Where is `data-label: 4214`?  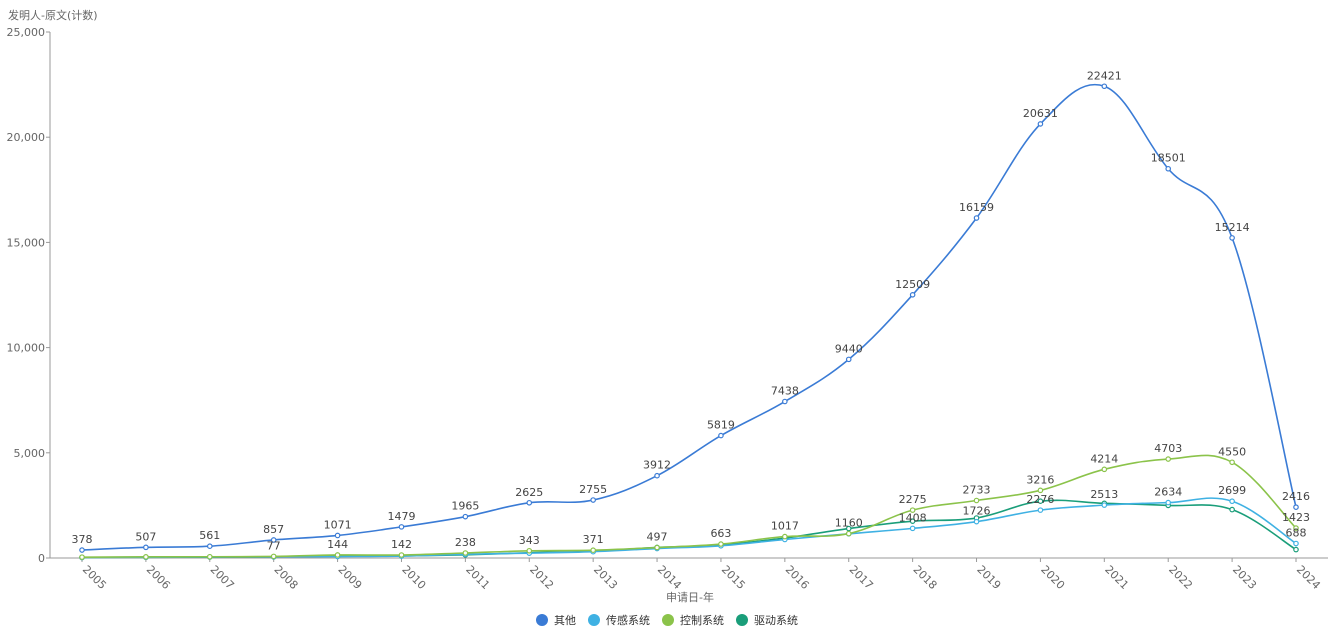
data-label: 4214 is located at coordinates (1104, 458).